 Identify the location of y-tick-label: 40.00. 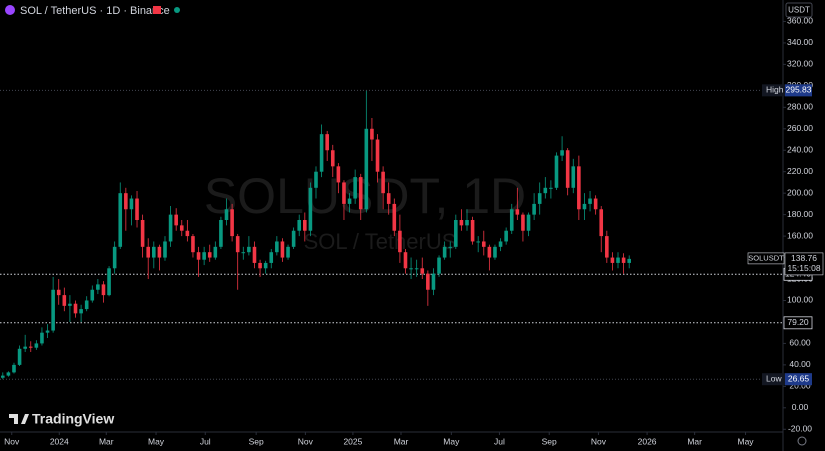
(800, 364).